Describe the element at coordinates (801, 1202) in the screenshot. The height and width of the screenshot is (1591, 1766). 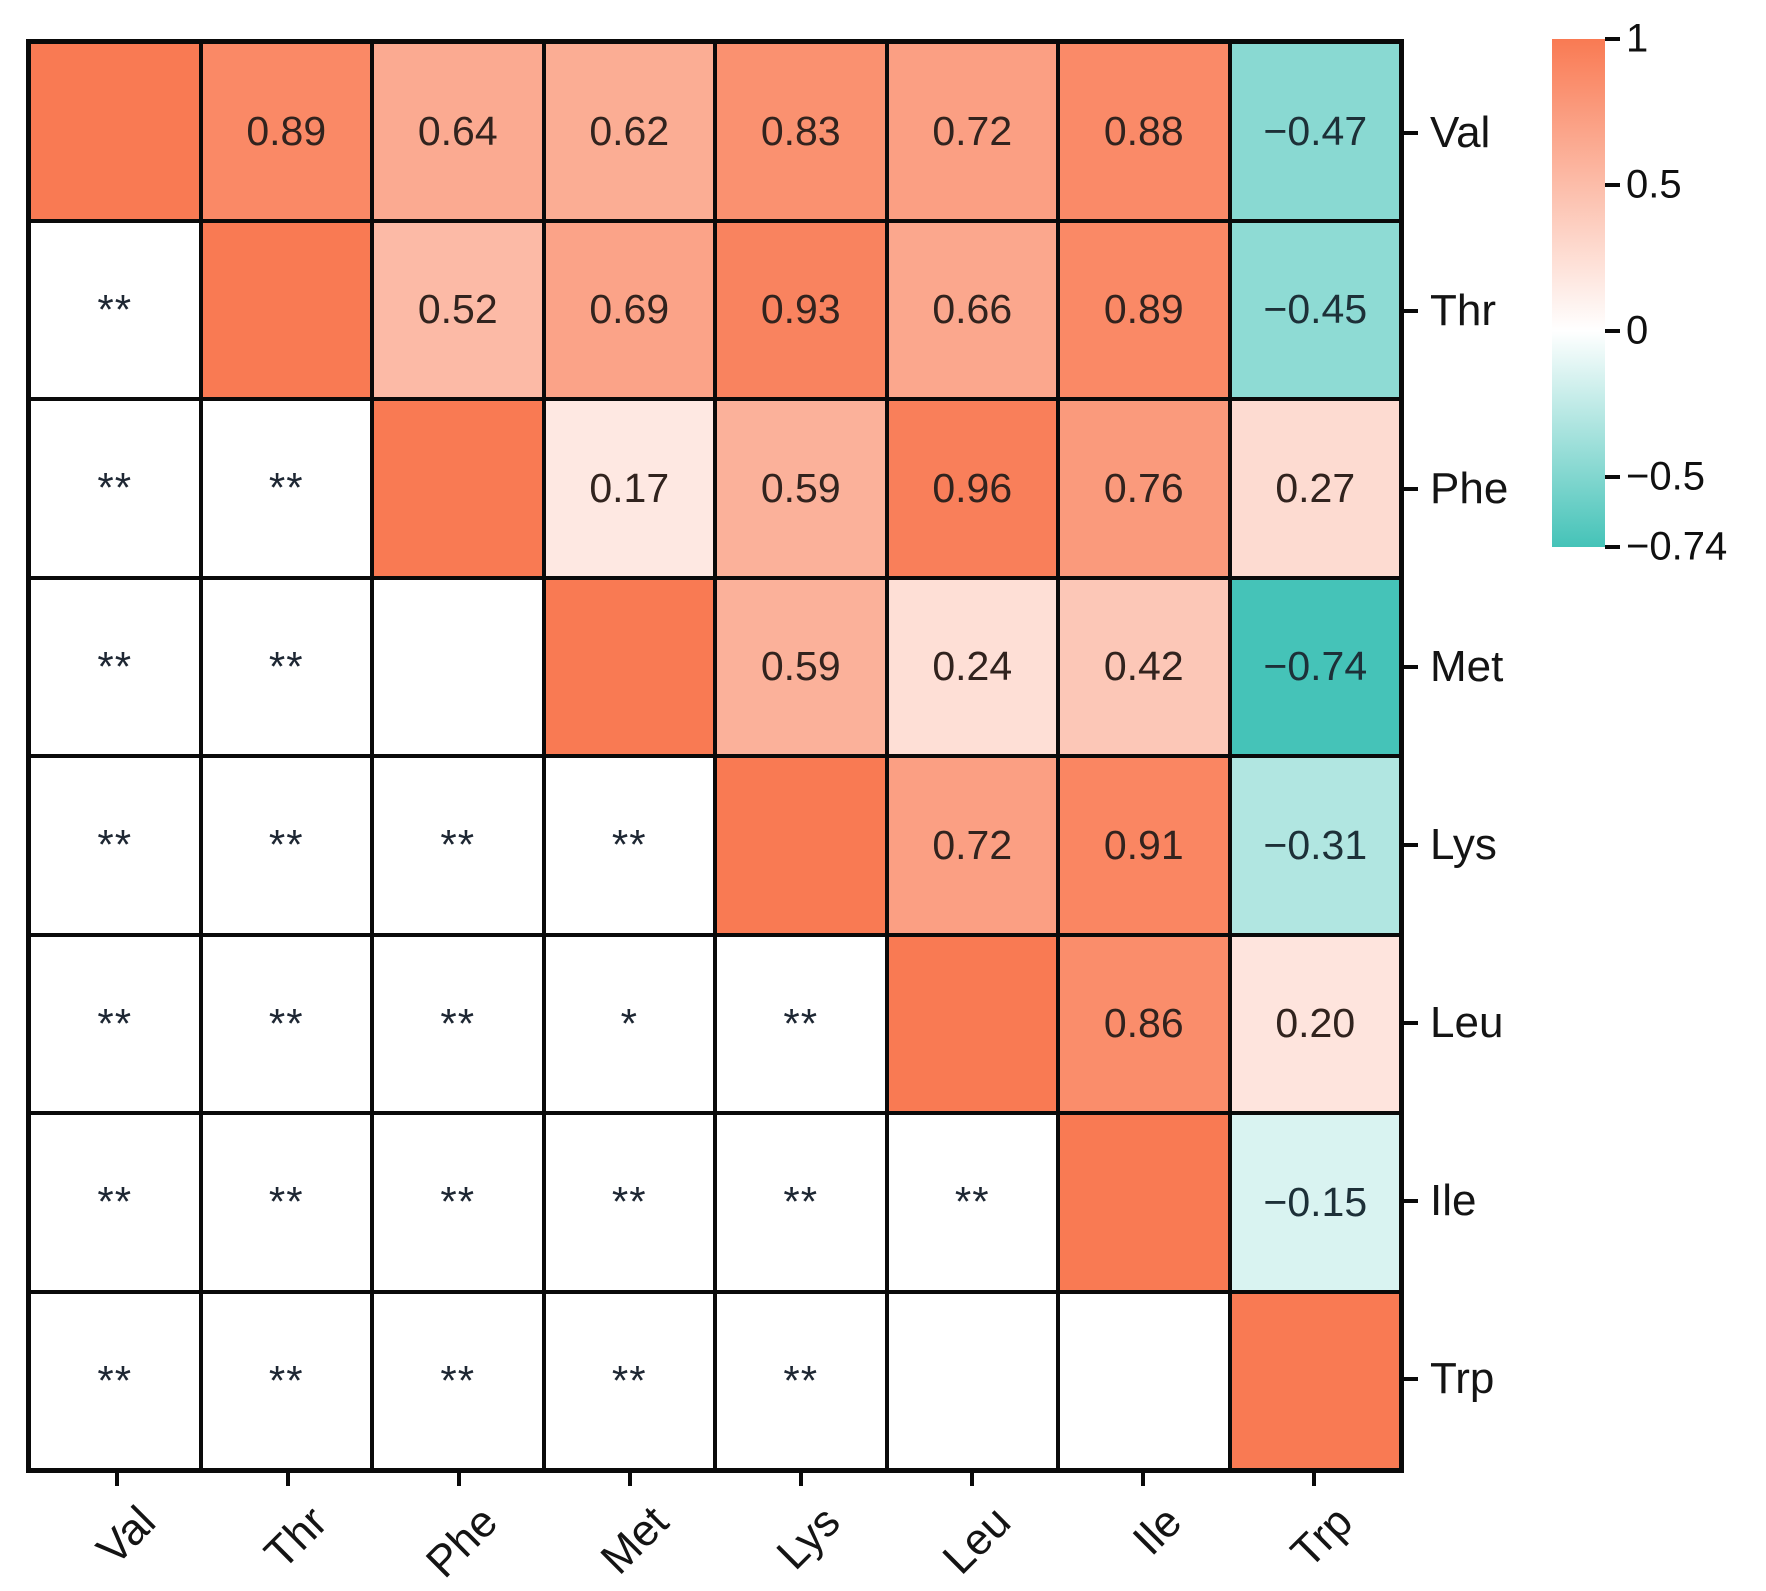
I see `matrix-cell-ile-lys: **` at that location.